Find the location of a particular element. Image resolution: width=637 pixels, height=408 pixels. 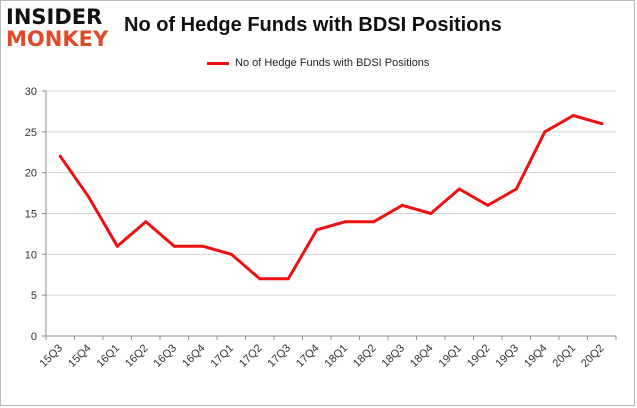

data-point-17Q3 is located at coordinates (288, 279).